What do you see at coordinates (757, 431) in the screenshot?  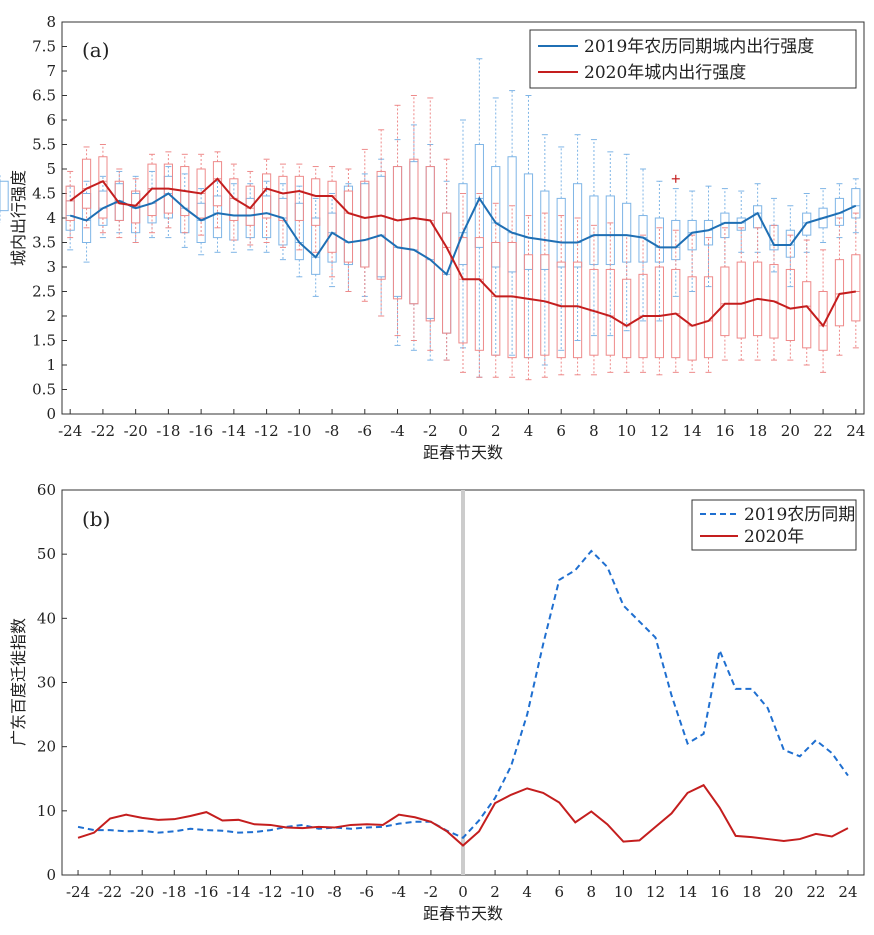 I see `panel-a-xtick-label: 18` at bounding box center [757, 431].